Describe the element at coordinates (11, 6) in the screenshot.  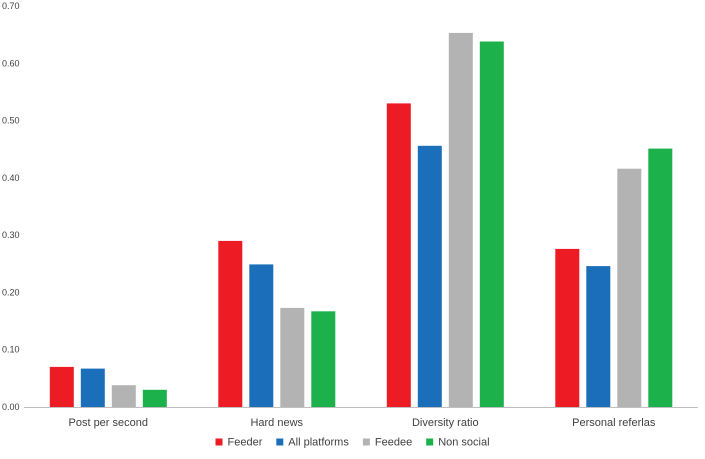
I see `y-tick-label: 0.70` at that location.